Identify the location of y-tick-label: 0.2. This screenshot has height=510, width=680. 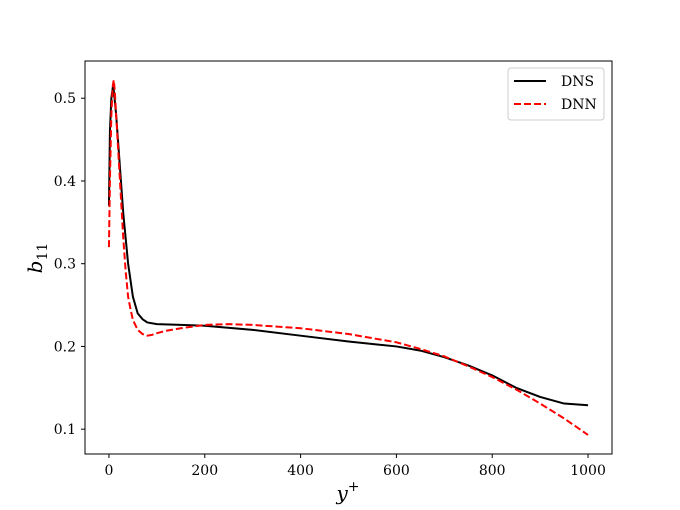
(65, 347).